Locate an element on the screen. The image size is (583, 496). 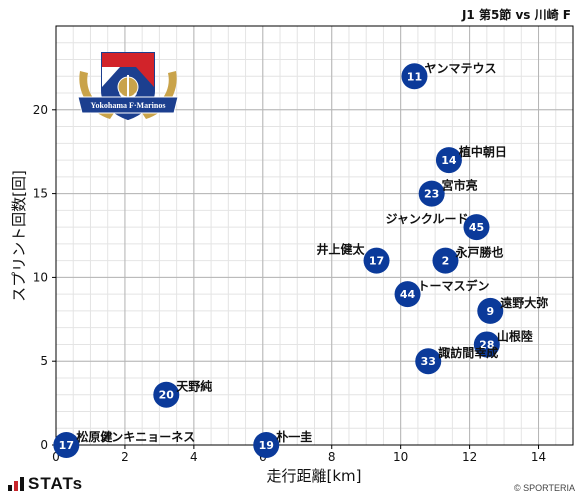
x-tick-label: 12 is located at coordinates (469, 457).